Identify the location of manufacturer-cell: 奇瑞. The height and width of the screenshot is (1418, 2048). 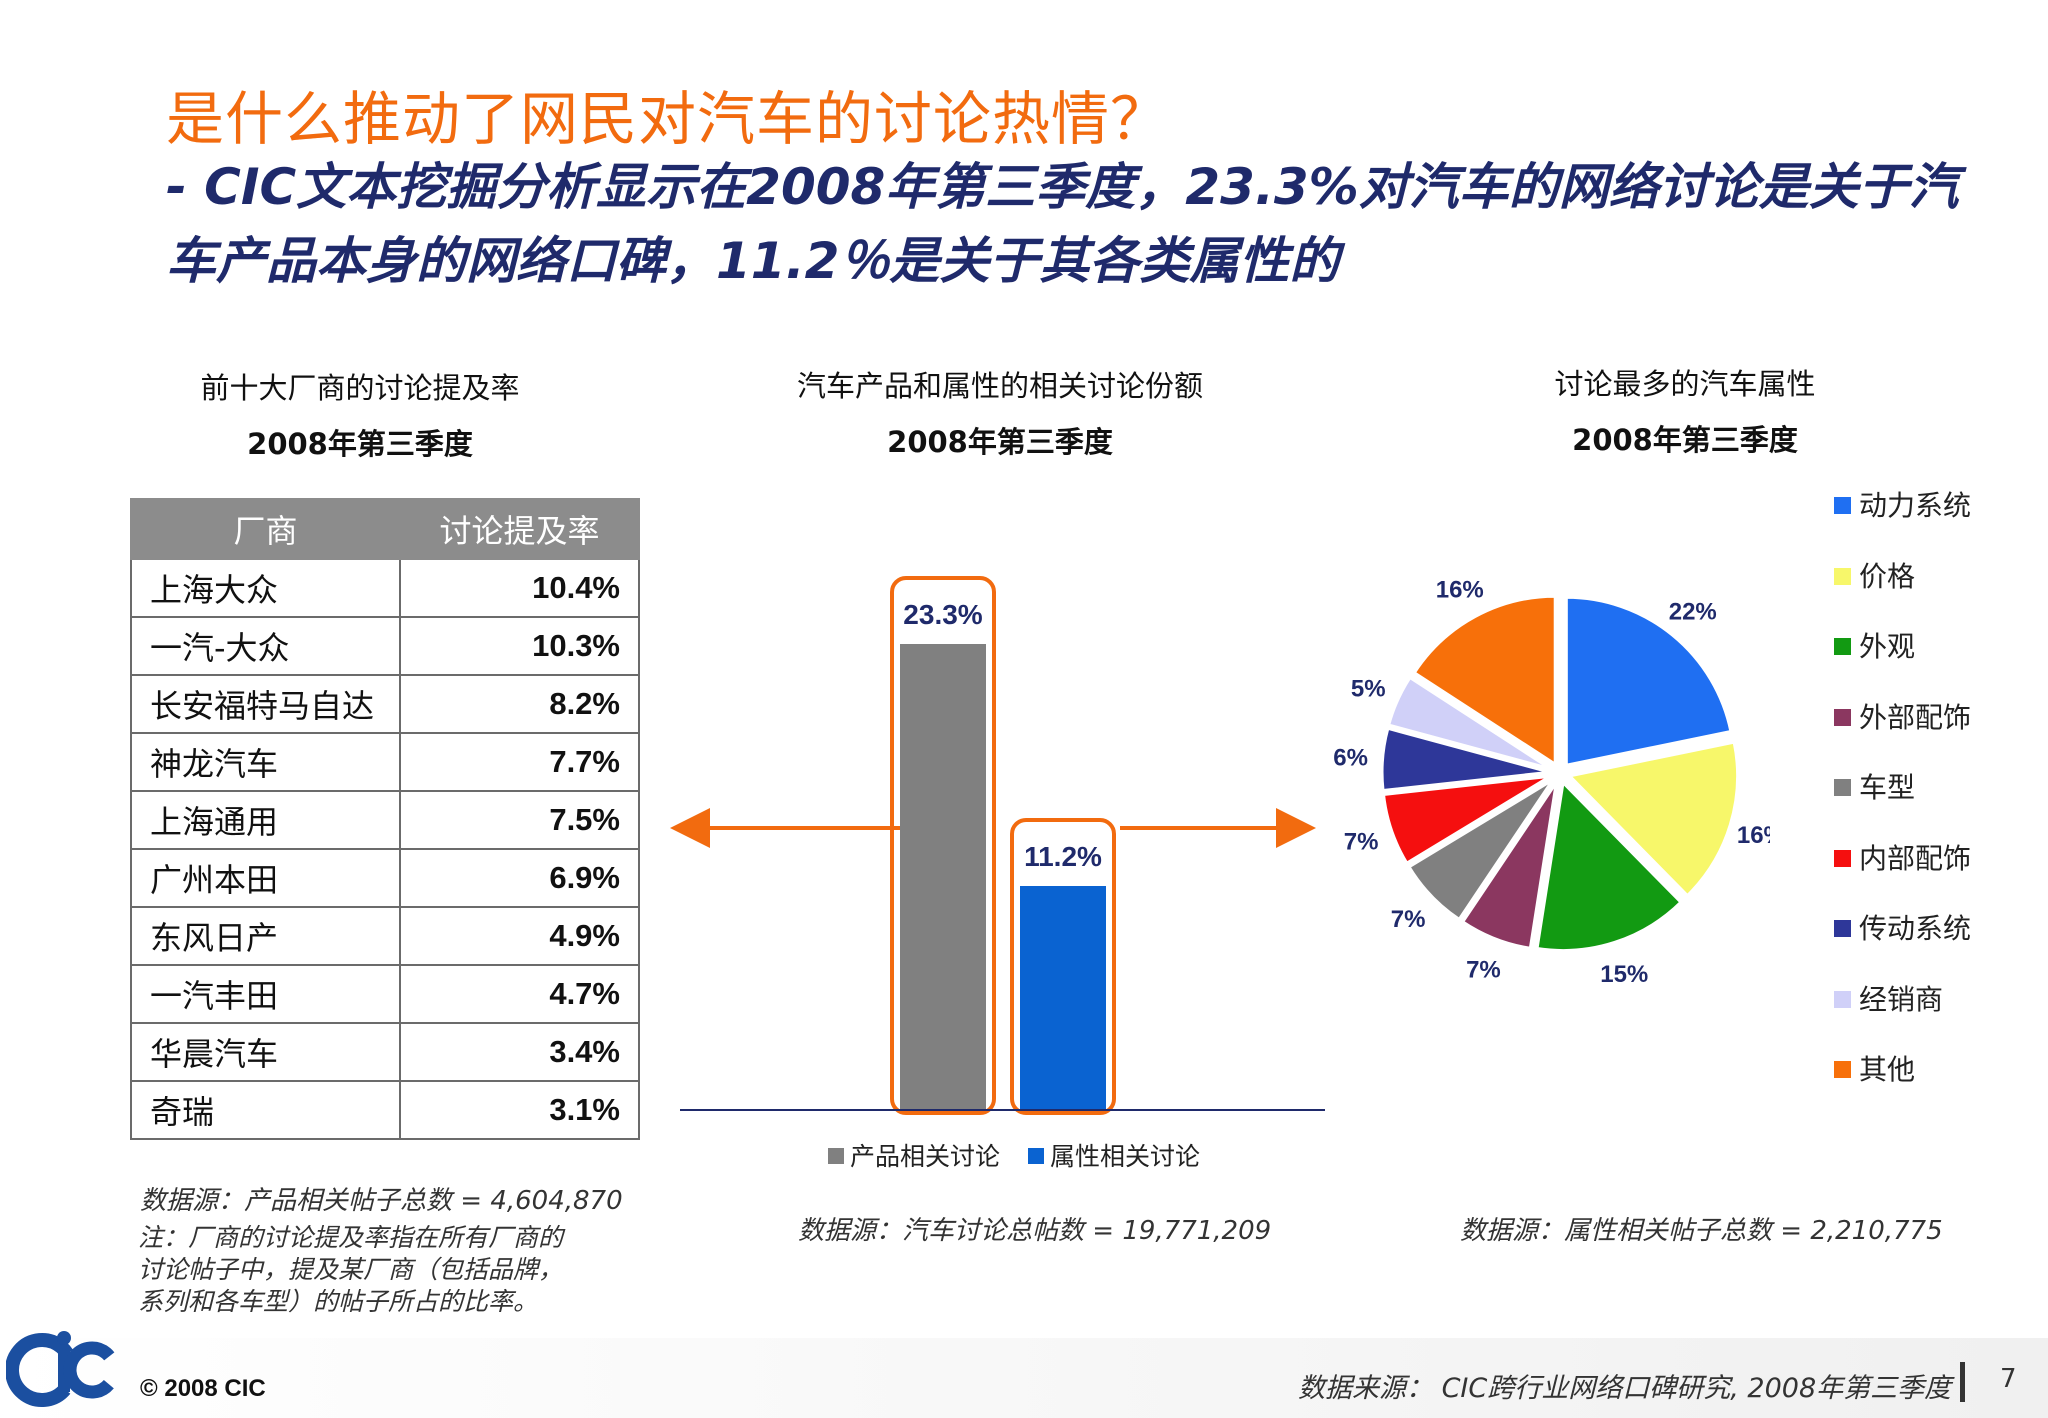
(265, 1110).